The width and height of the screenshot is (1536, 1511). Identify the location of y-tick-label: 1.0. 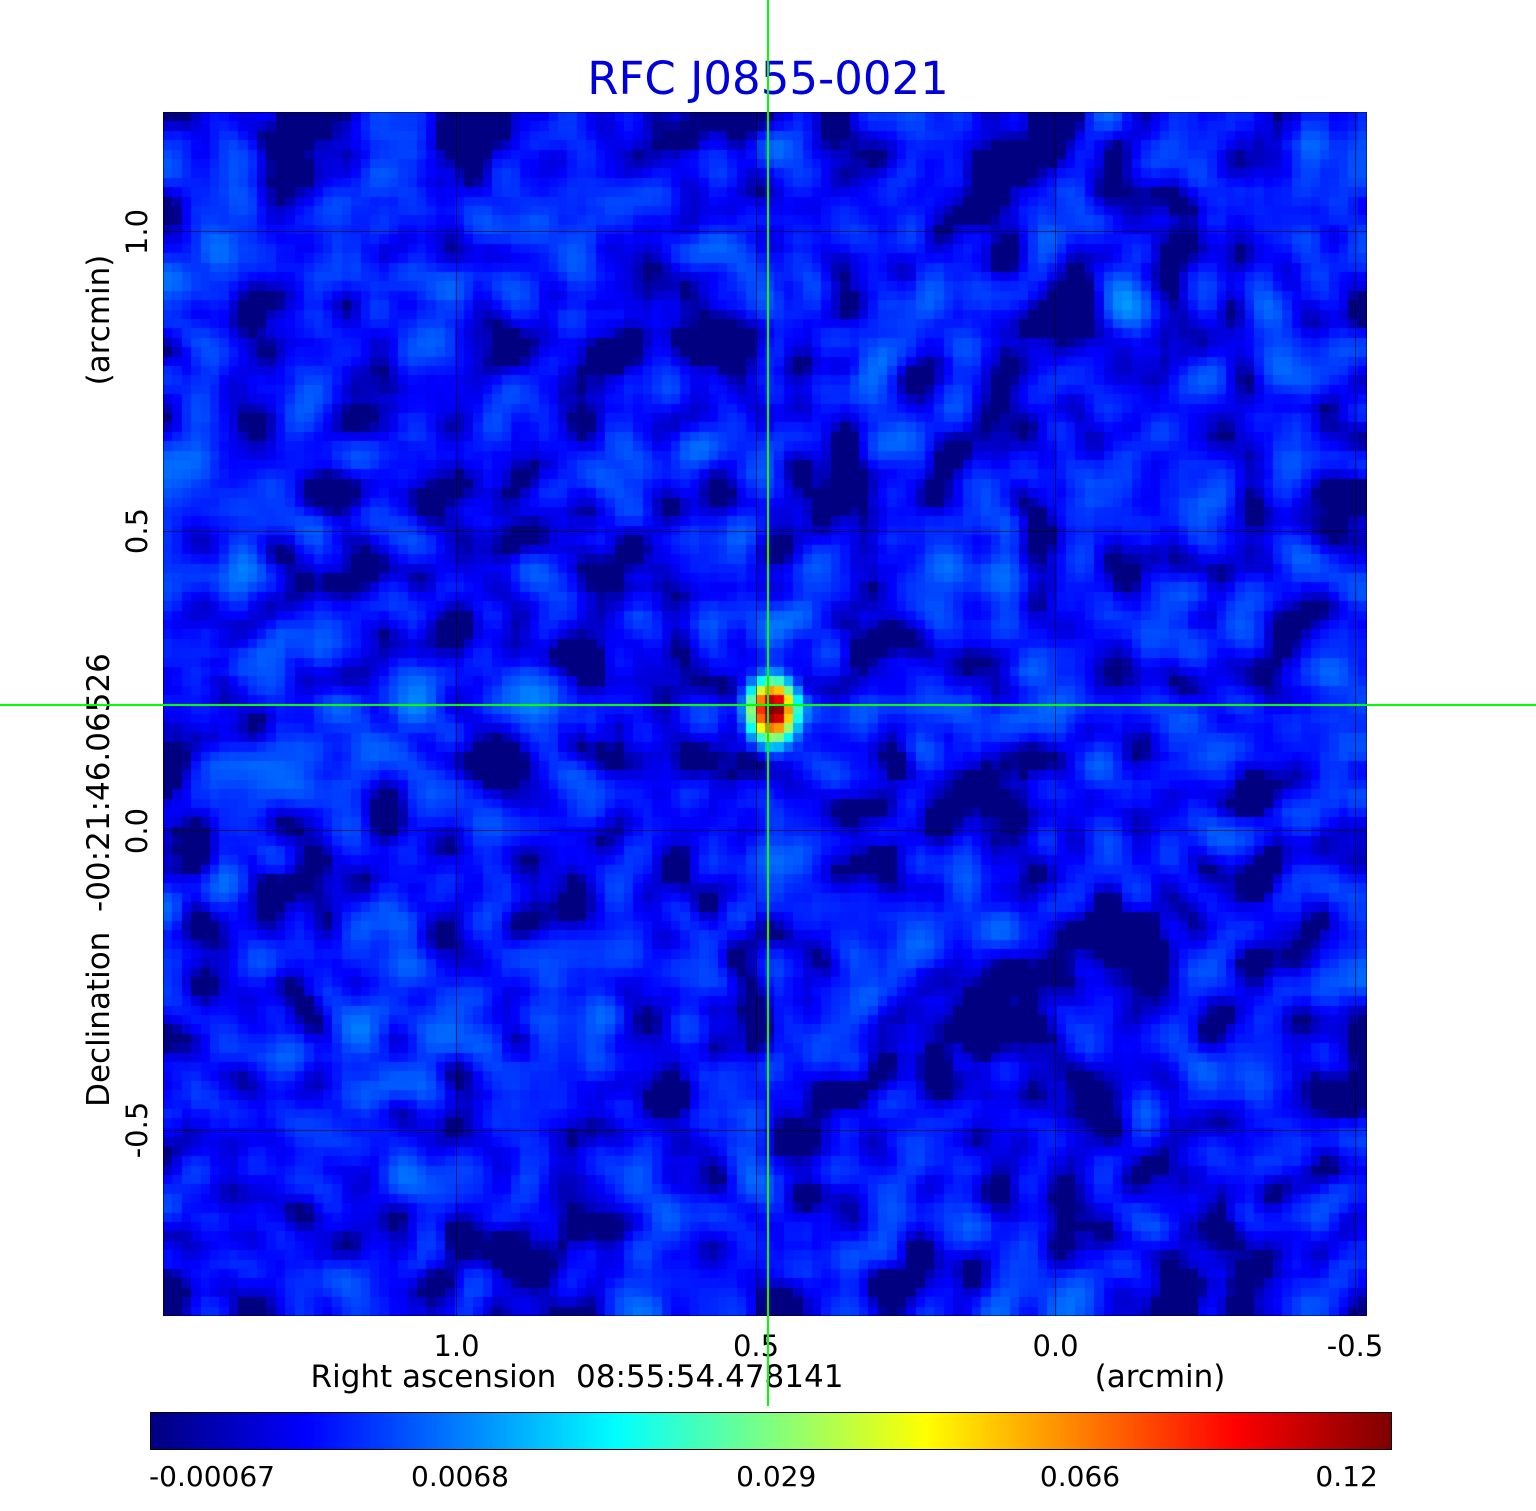
(137, 231).